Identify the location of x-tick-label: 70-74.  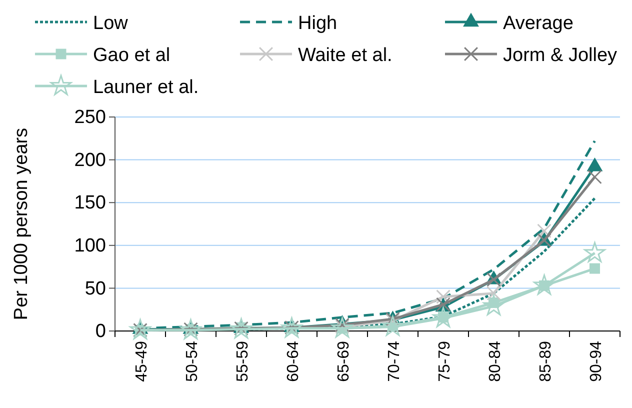
(394, 361).